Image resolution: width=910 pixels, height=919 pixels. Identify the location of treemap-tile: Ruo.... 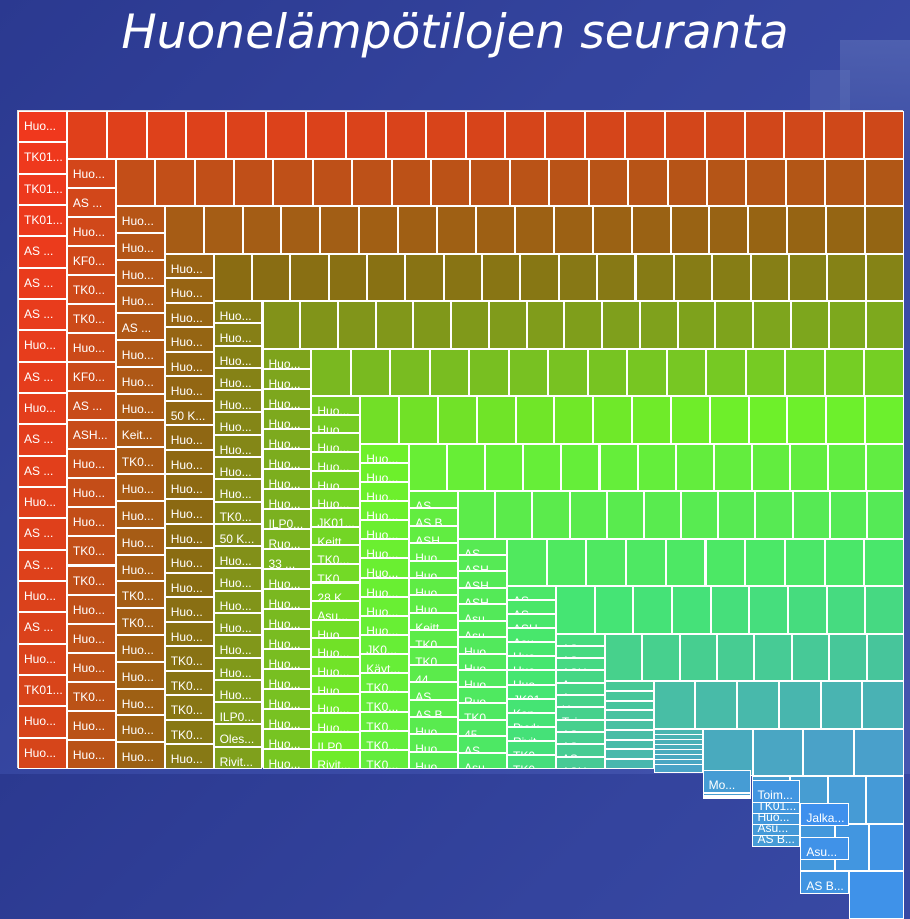
(287, 538).